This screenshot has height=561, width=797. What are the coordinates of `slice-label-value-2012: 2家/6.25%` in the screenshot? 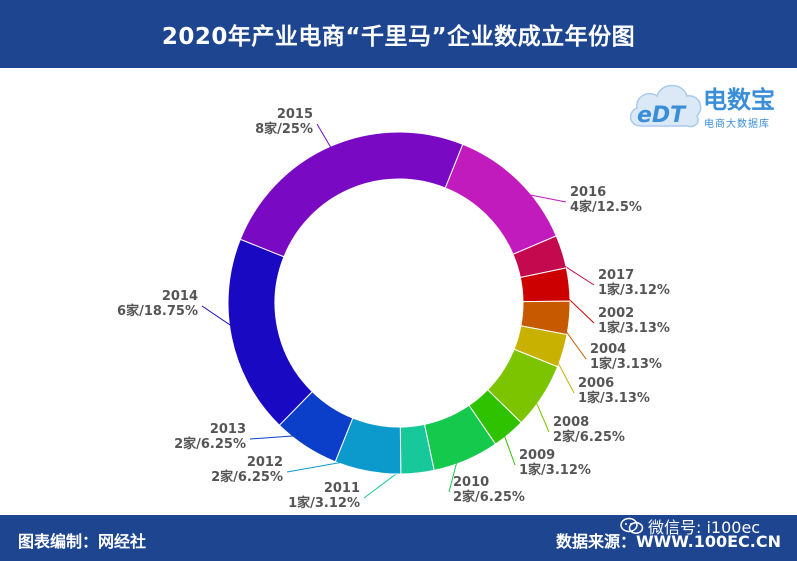 It's located at (247, 477).